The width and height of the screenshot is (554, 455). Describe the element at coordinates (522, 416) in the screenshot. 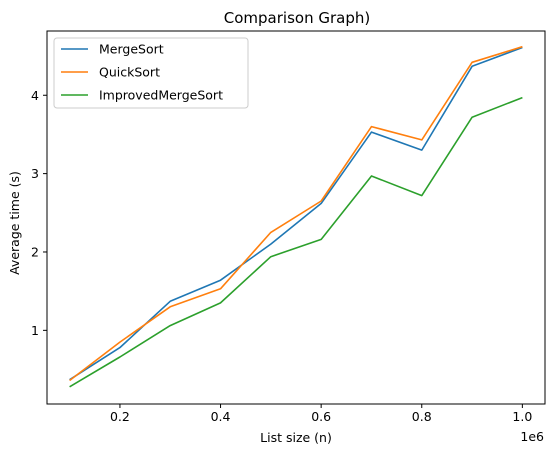

I see `x-tick-label: 1.0` at that location.